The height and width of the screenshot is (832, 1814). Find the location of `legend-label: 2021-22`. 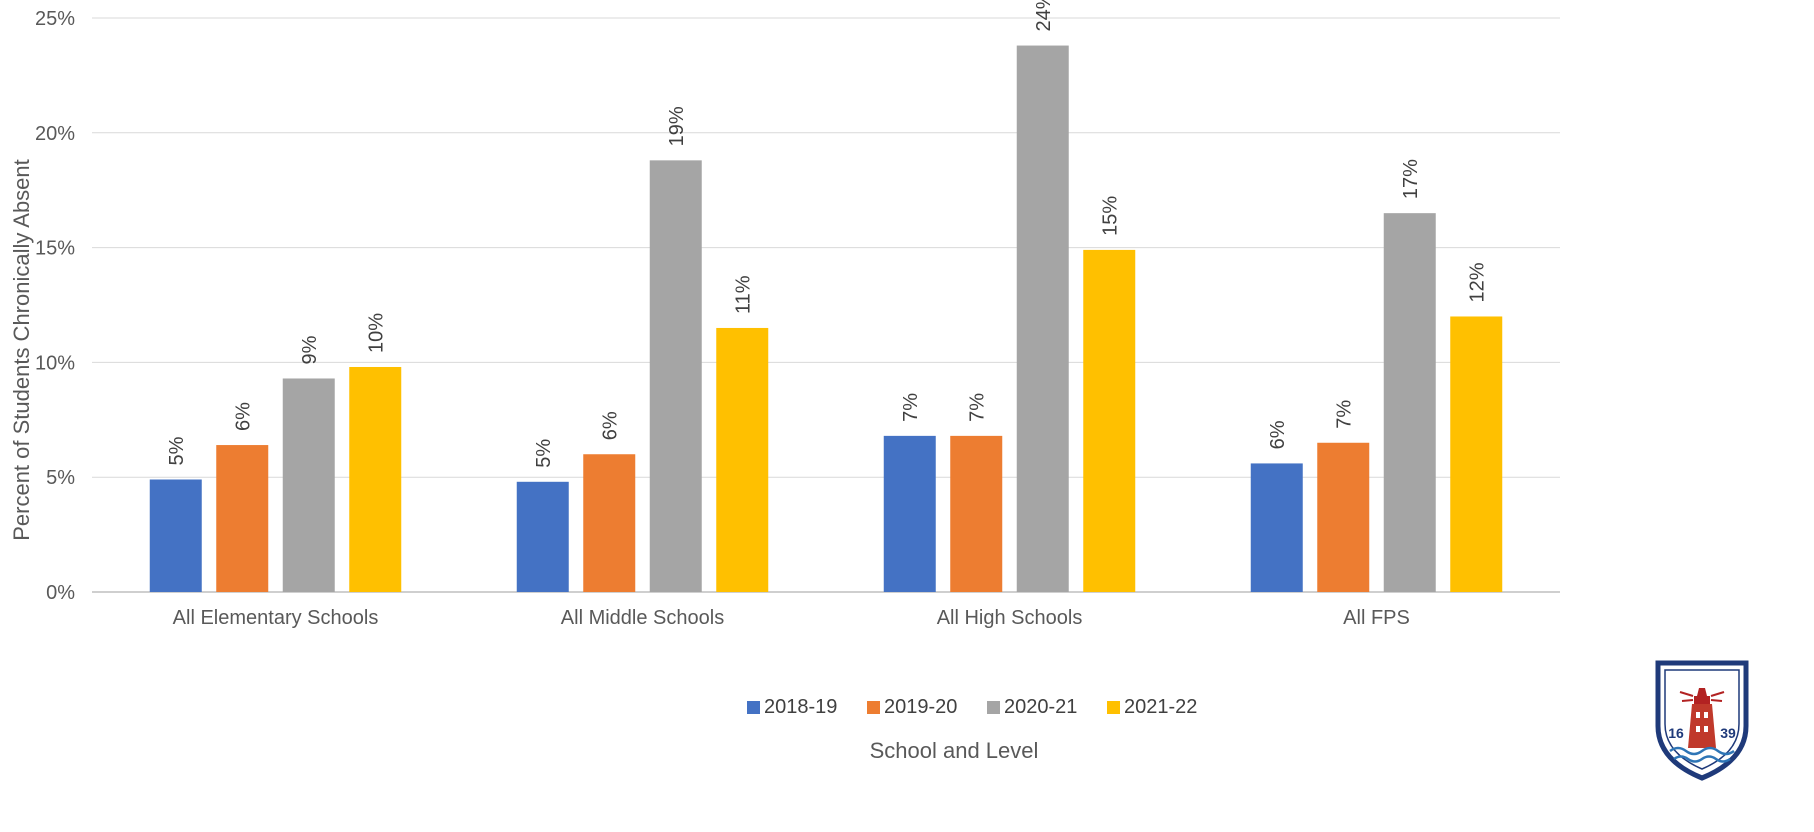

legend-label: 2021-22 is located at coordinates (1160, 707).